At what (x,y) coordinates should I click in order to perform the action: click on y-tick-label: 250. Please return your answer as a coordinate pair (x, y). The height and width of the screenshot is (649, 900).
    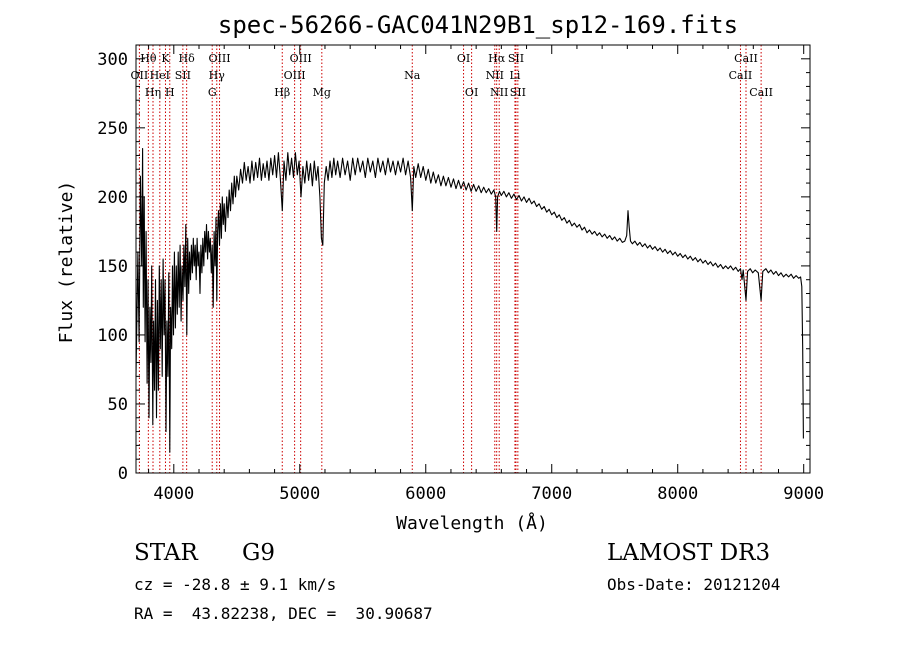
    Looking at the image, I should click on (112, 129).